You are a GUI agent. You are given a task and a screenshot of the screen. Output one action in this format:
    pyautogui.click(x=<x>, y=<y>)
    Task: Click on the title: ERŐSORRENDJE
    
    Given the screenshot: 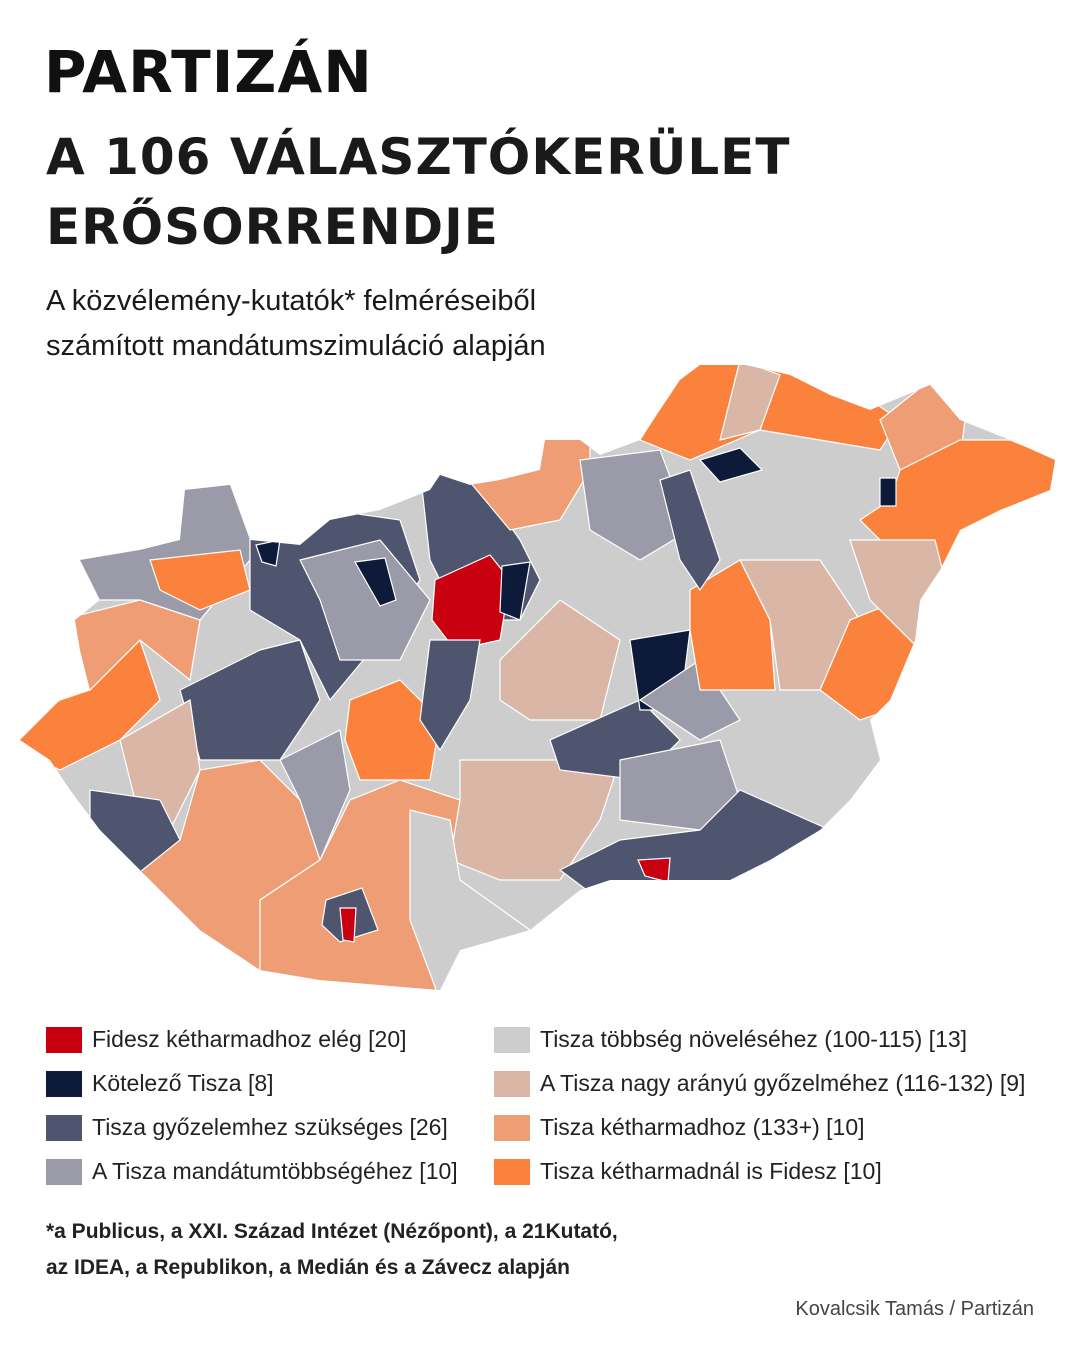 What is the action you would take?
    pyautogui.click(x=272, y=227)
    